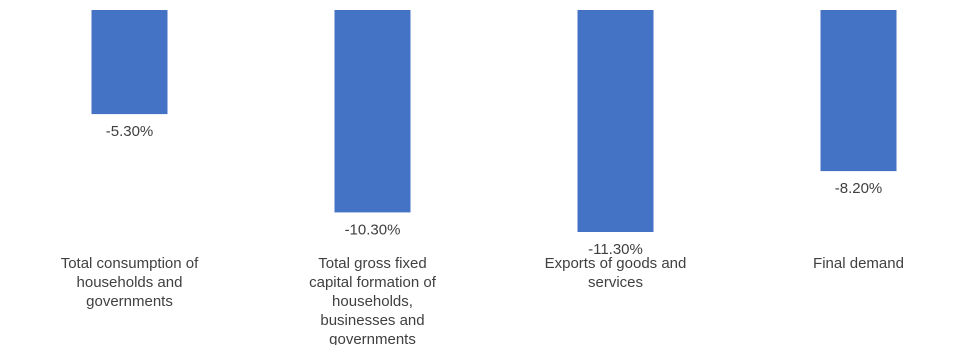 This screenshot has height=345, width=966. Describe the element at coordinates (373, 229) in the screenshot. I see `data-label: -10.30%` at that location.